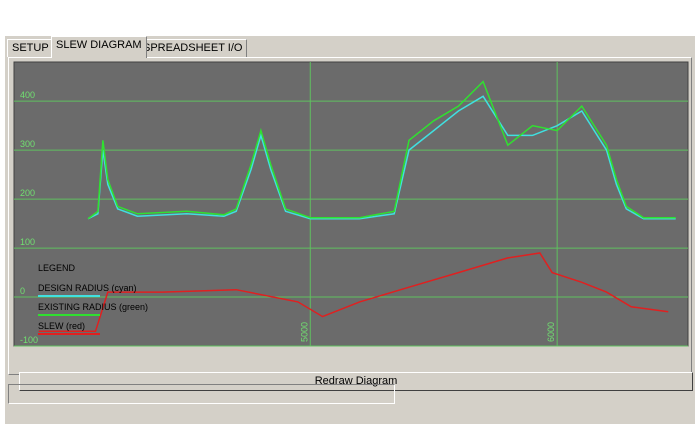 This screenshot has width=700, height=424. Describe the element at coordinates (551, 332) in the screenshot. I see `x-tick-label: 6000` at that location.